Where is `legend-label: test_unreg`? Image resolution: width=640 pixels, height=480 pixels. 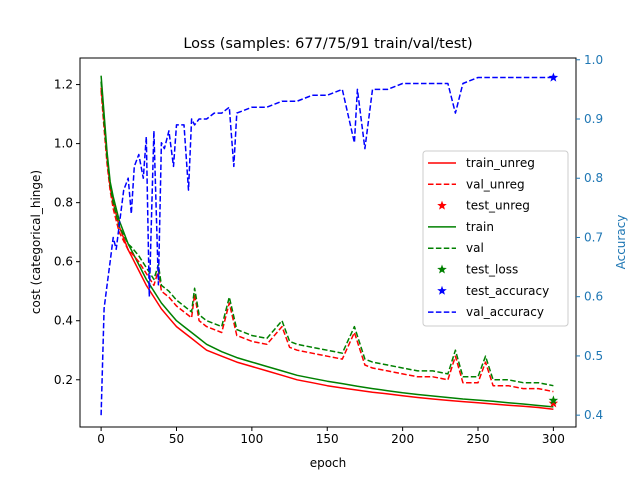
legend-label: test_unreg is located at coordinates (498, 206).